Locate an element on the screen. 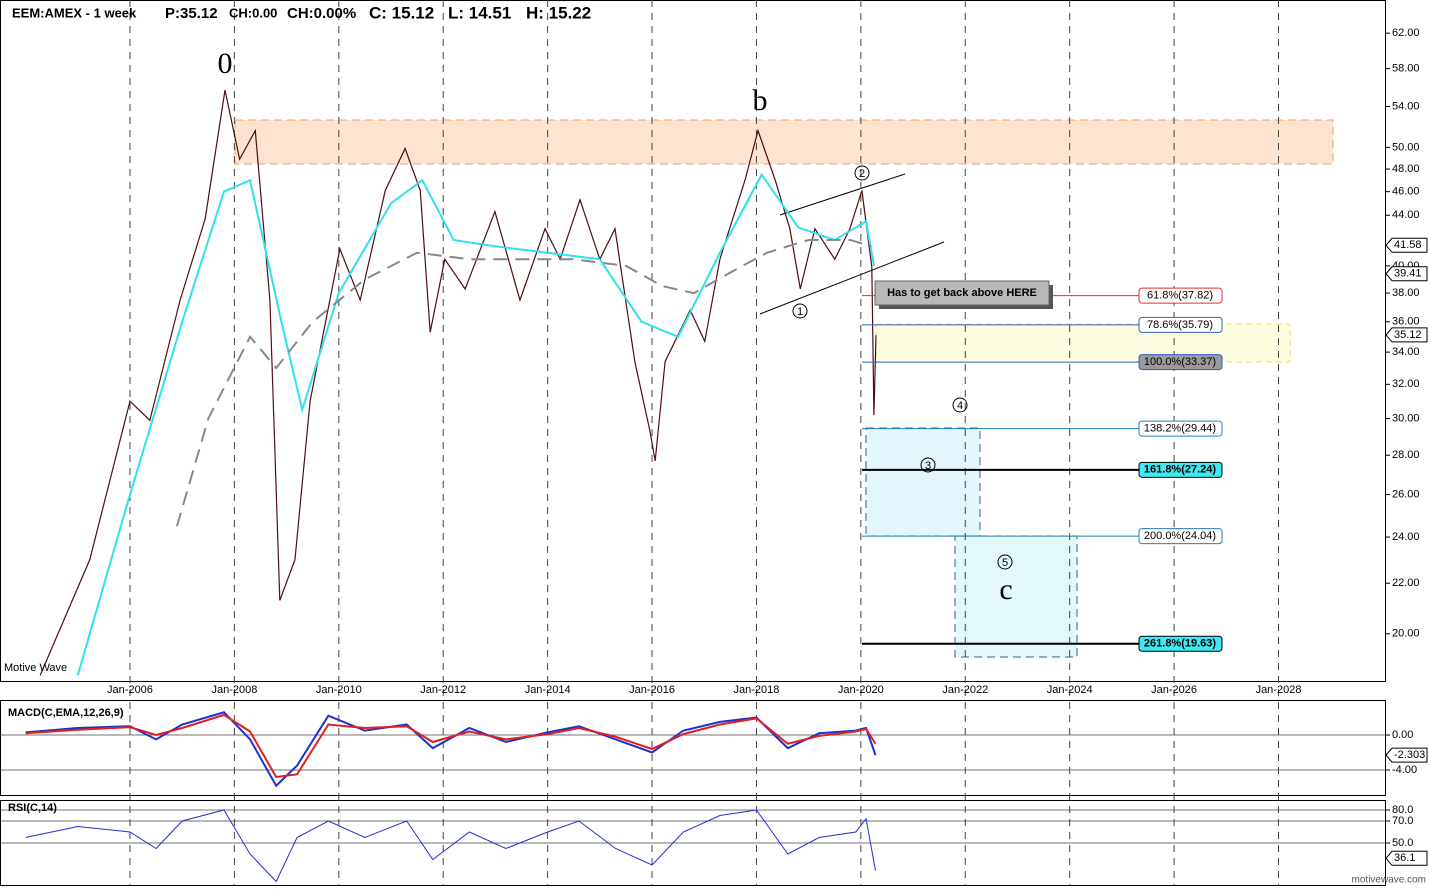  y-tick-label: 70.0 is located at coordinates (1402, 821).